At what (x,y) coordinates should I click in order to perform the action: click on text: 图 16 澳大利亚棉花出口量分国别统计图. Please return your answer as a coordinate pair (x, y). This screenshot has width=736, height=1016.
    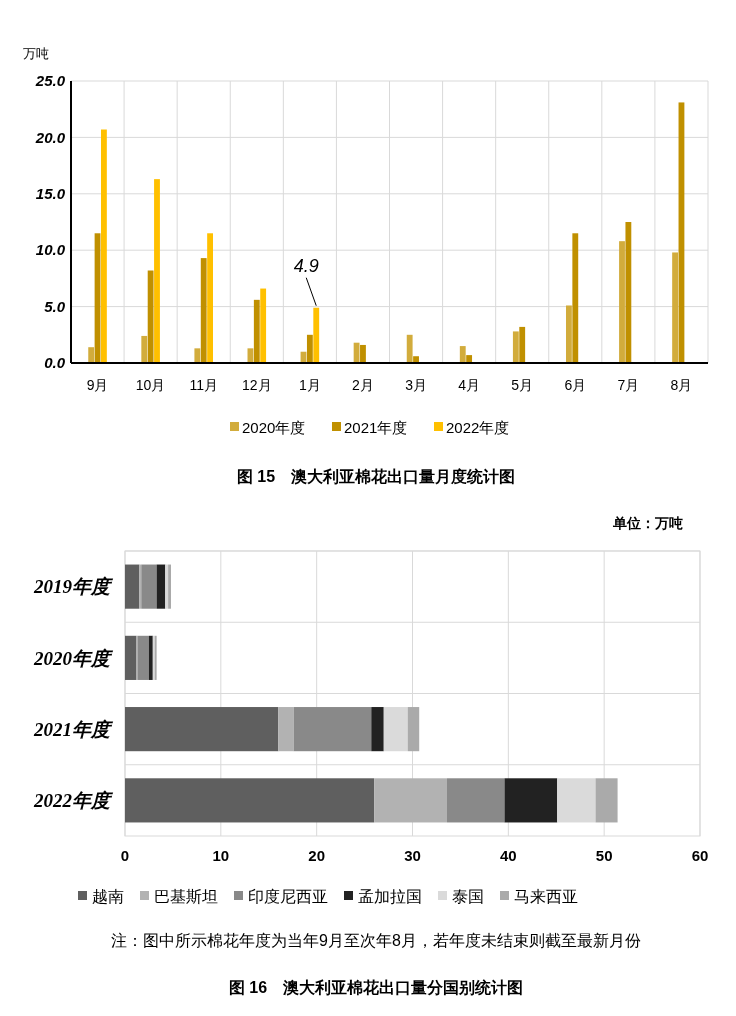
    Looking at the image, I should click on (376, 987).